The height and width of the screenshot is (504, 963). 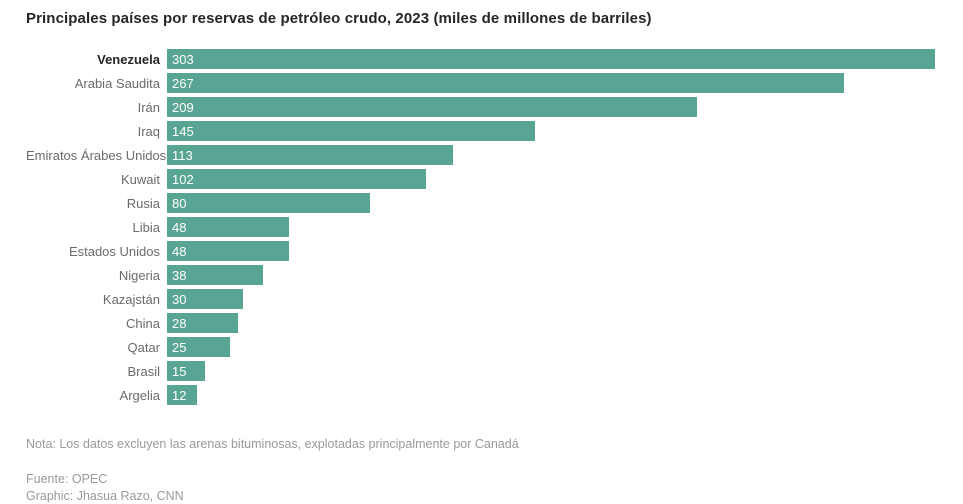 What do you see at coordinates (114, 251) in the screenshot?
I see `category-label: Estados Unidos` at bounding box center [114, 251].